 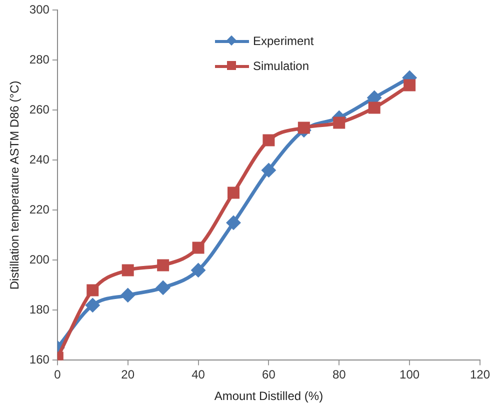 I want to click on x-tick-label: 80, so click(x=339, y=375).